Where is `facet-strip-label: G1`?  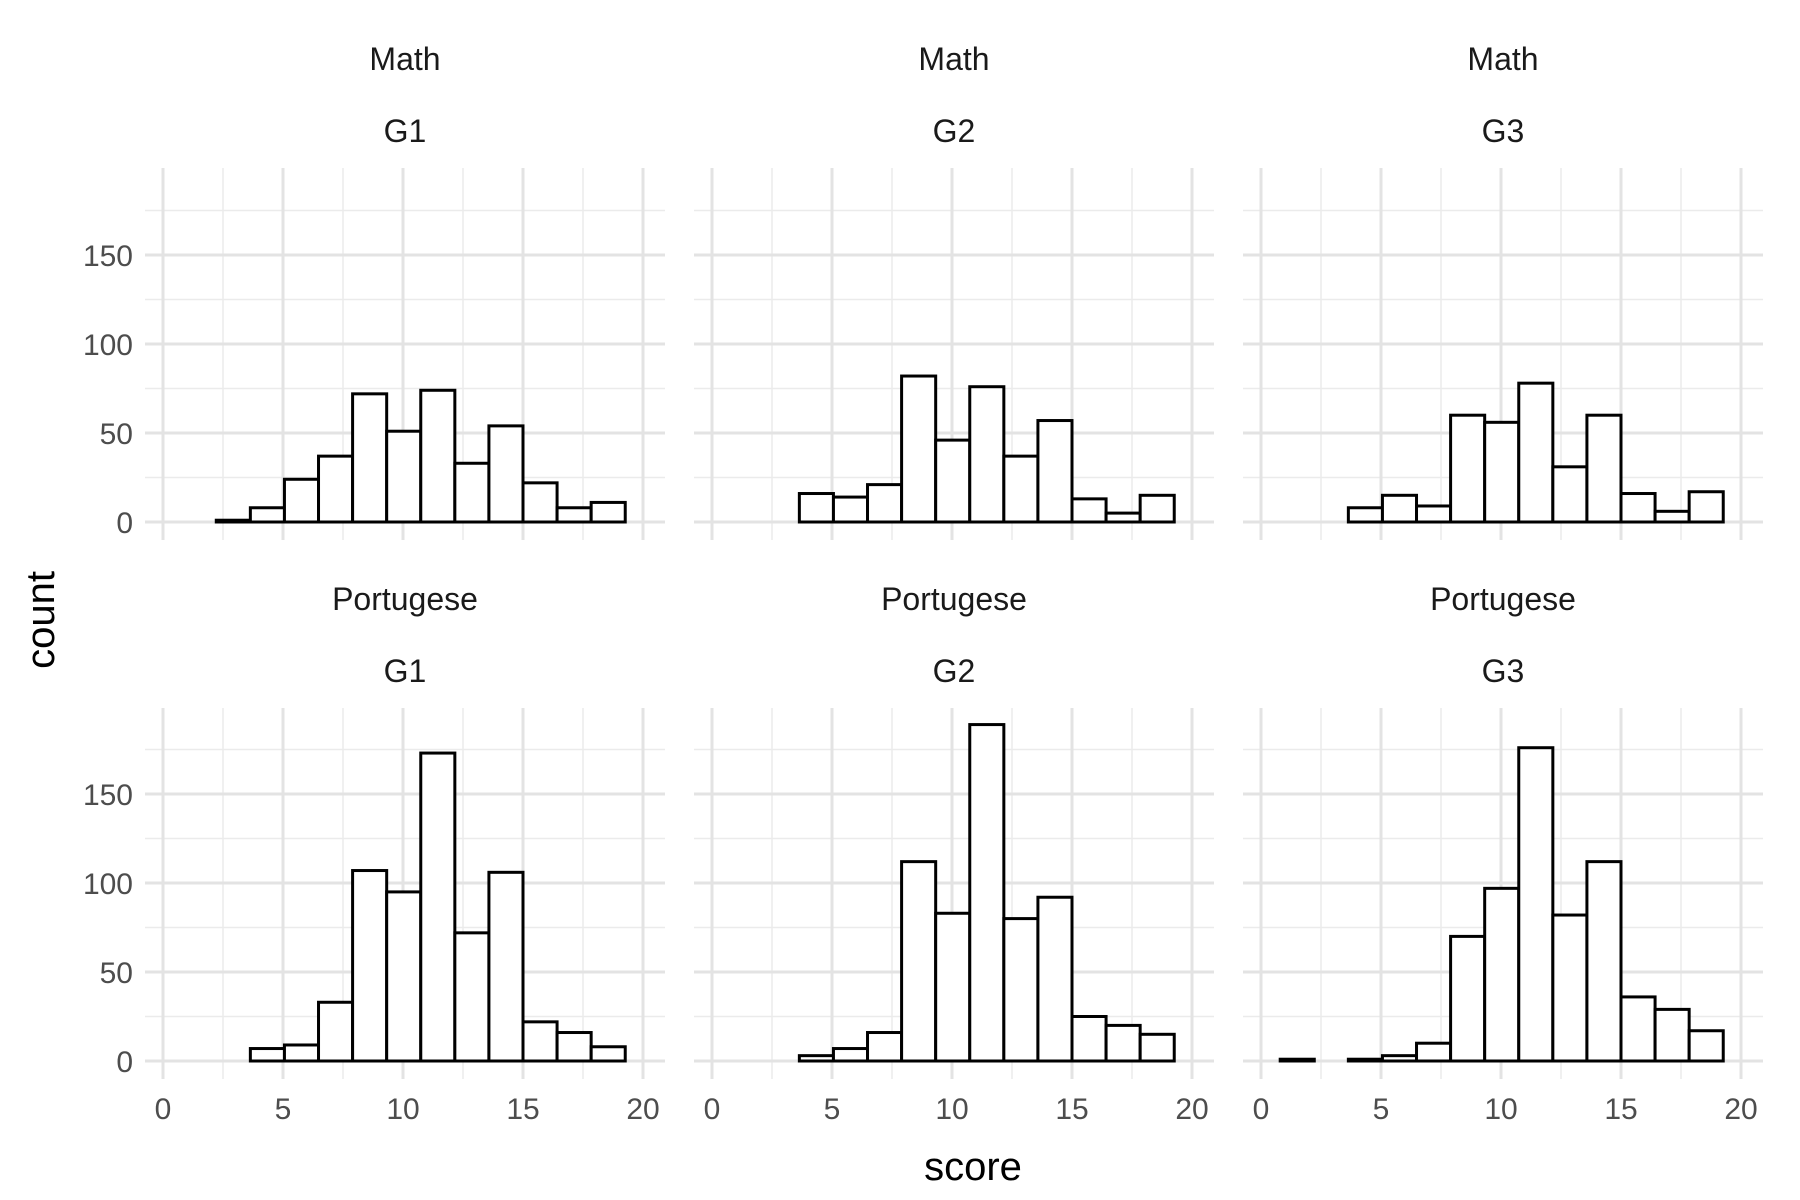 facet-strip-label: G1 is located at coordinates (405, 671).